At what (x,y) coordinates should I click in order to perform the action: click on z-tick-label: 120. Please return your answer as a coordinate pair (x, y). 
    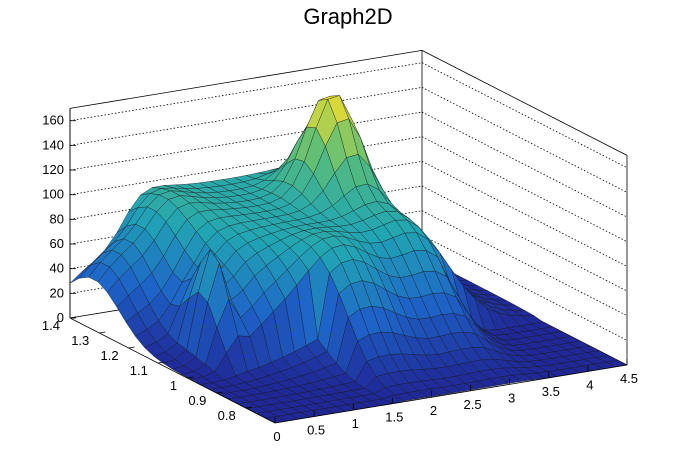
    Looking at the image, I should click on (53, 169).